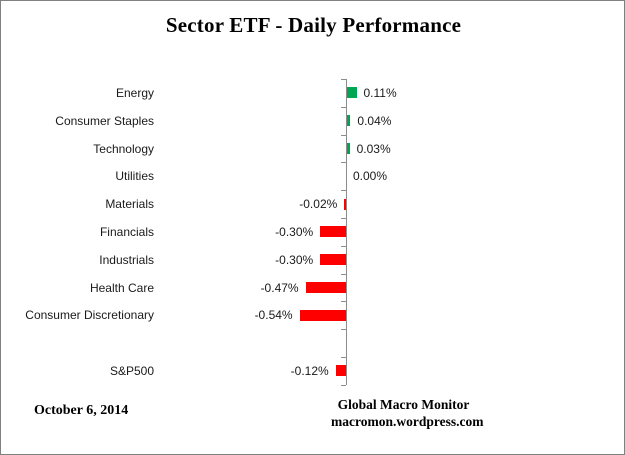  Describe the element at coordinates (126, 231) in the screenshot. I see `category-label-financials: Financials` at that location.